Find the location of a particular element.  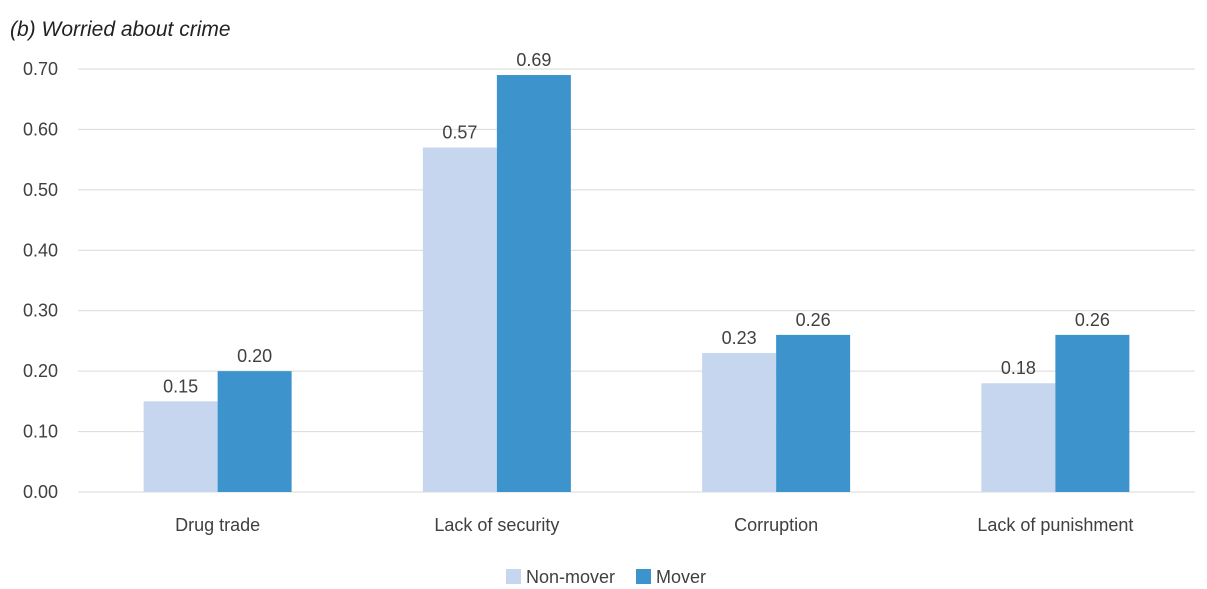

legend: Non-mover Mover is located at coordinates (606, 577).